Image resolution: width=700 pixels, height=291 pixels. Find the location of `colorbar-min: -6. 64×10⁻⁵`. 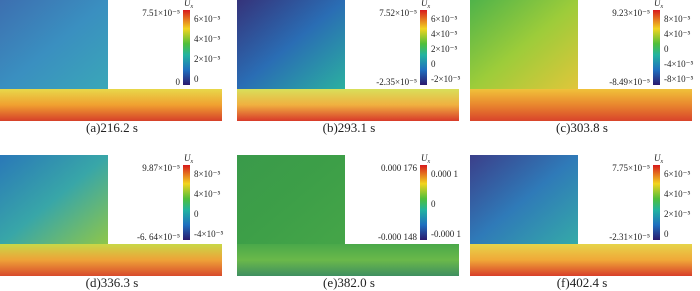

colorbar-min: -6. 64×10⁻⁵ is located at coordinates (158, 237).